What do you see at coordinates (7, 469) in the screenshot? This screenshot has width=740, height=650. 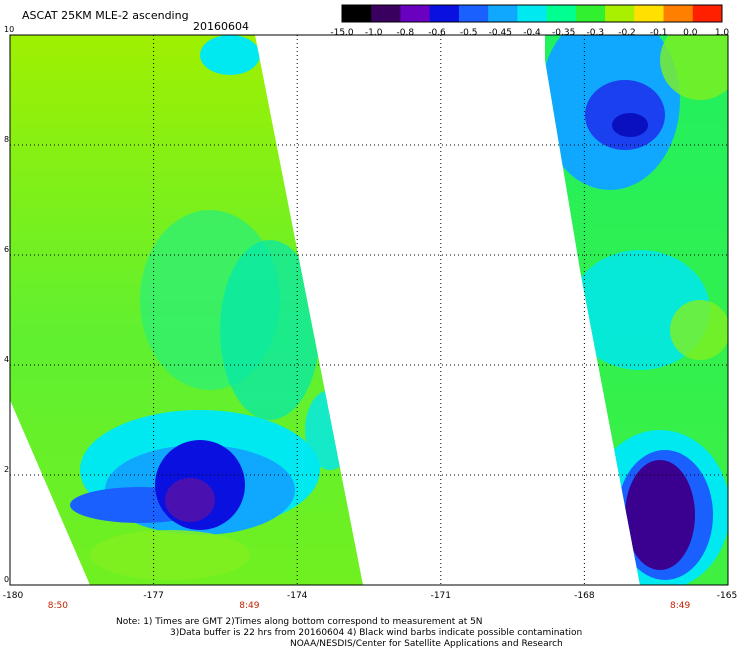 I see `lat-tick-label: 2` at bounding box center [7, 469].